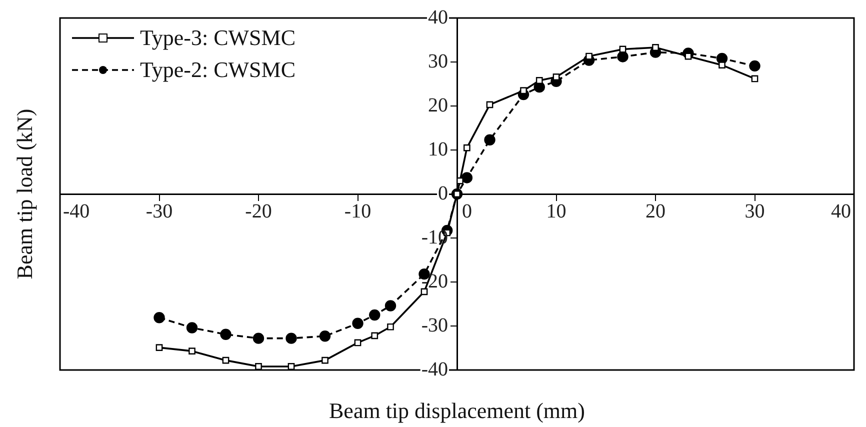  What do you see at coordinates (438, 17) in the screenshot?
I see `y-tick-label: 40` at bounding box center [438, 17].